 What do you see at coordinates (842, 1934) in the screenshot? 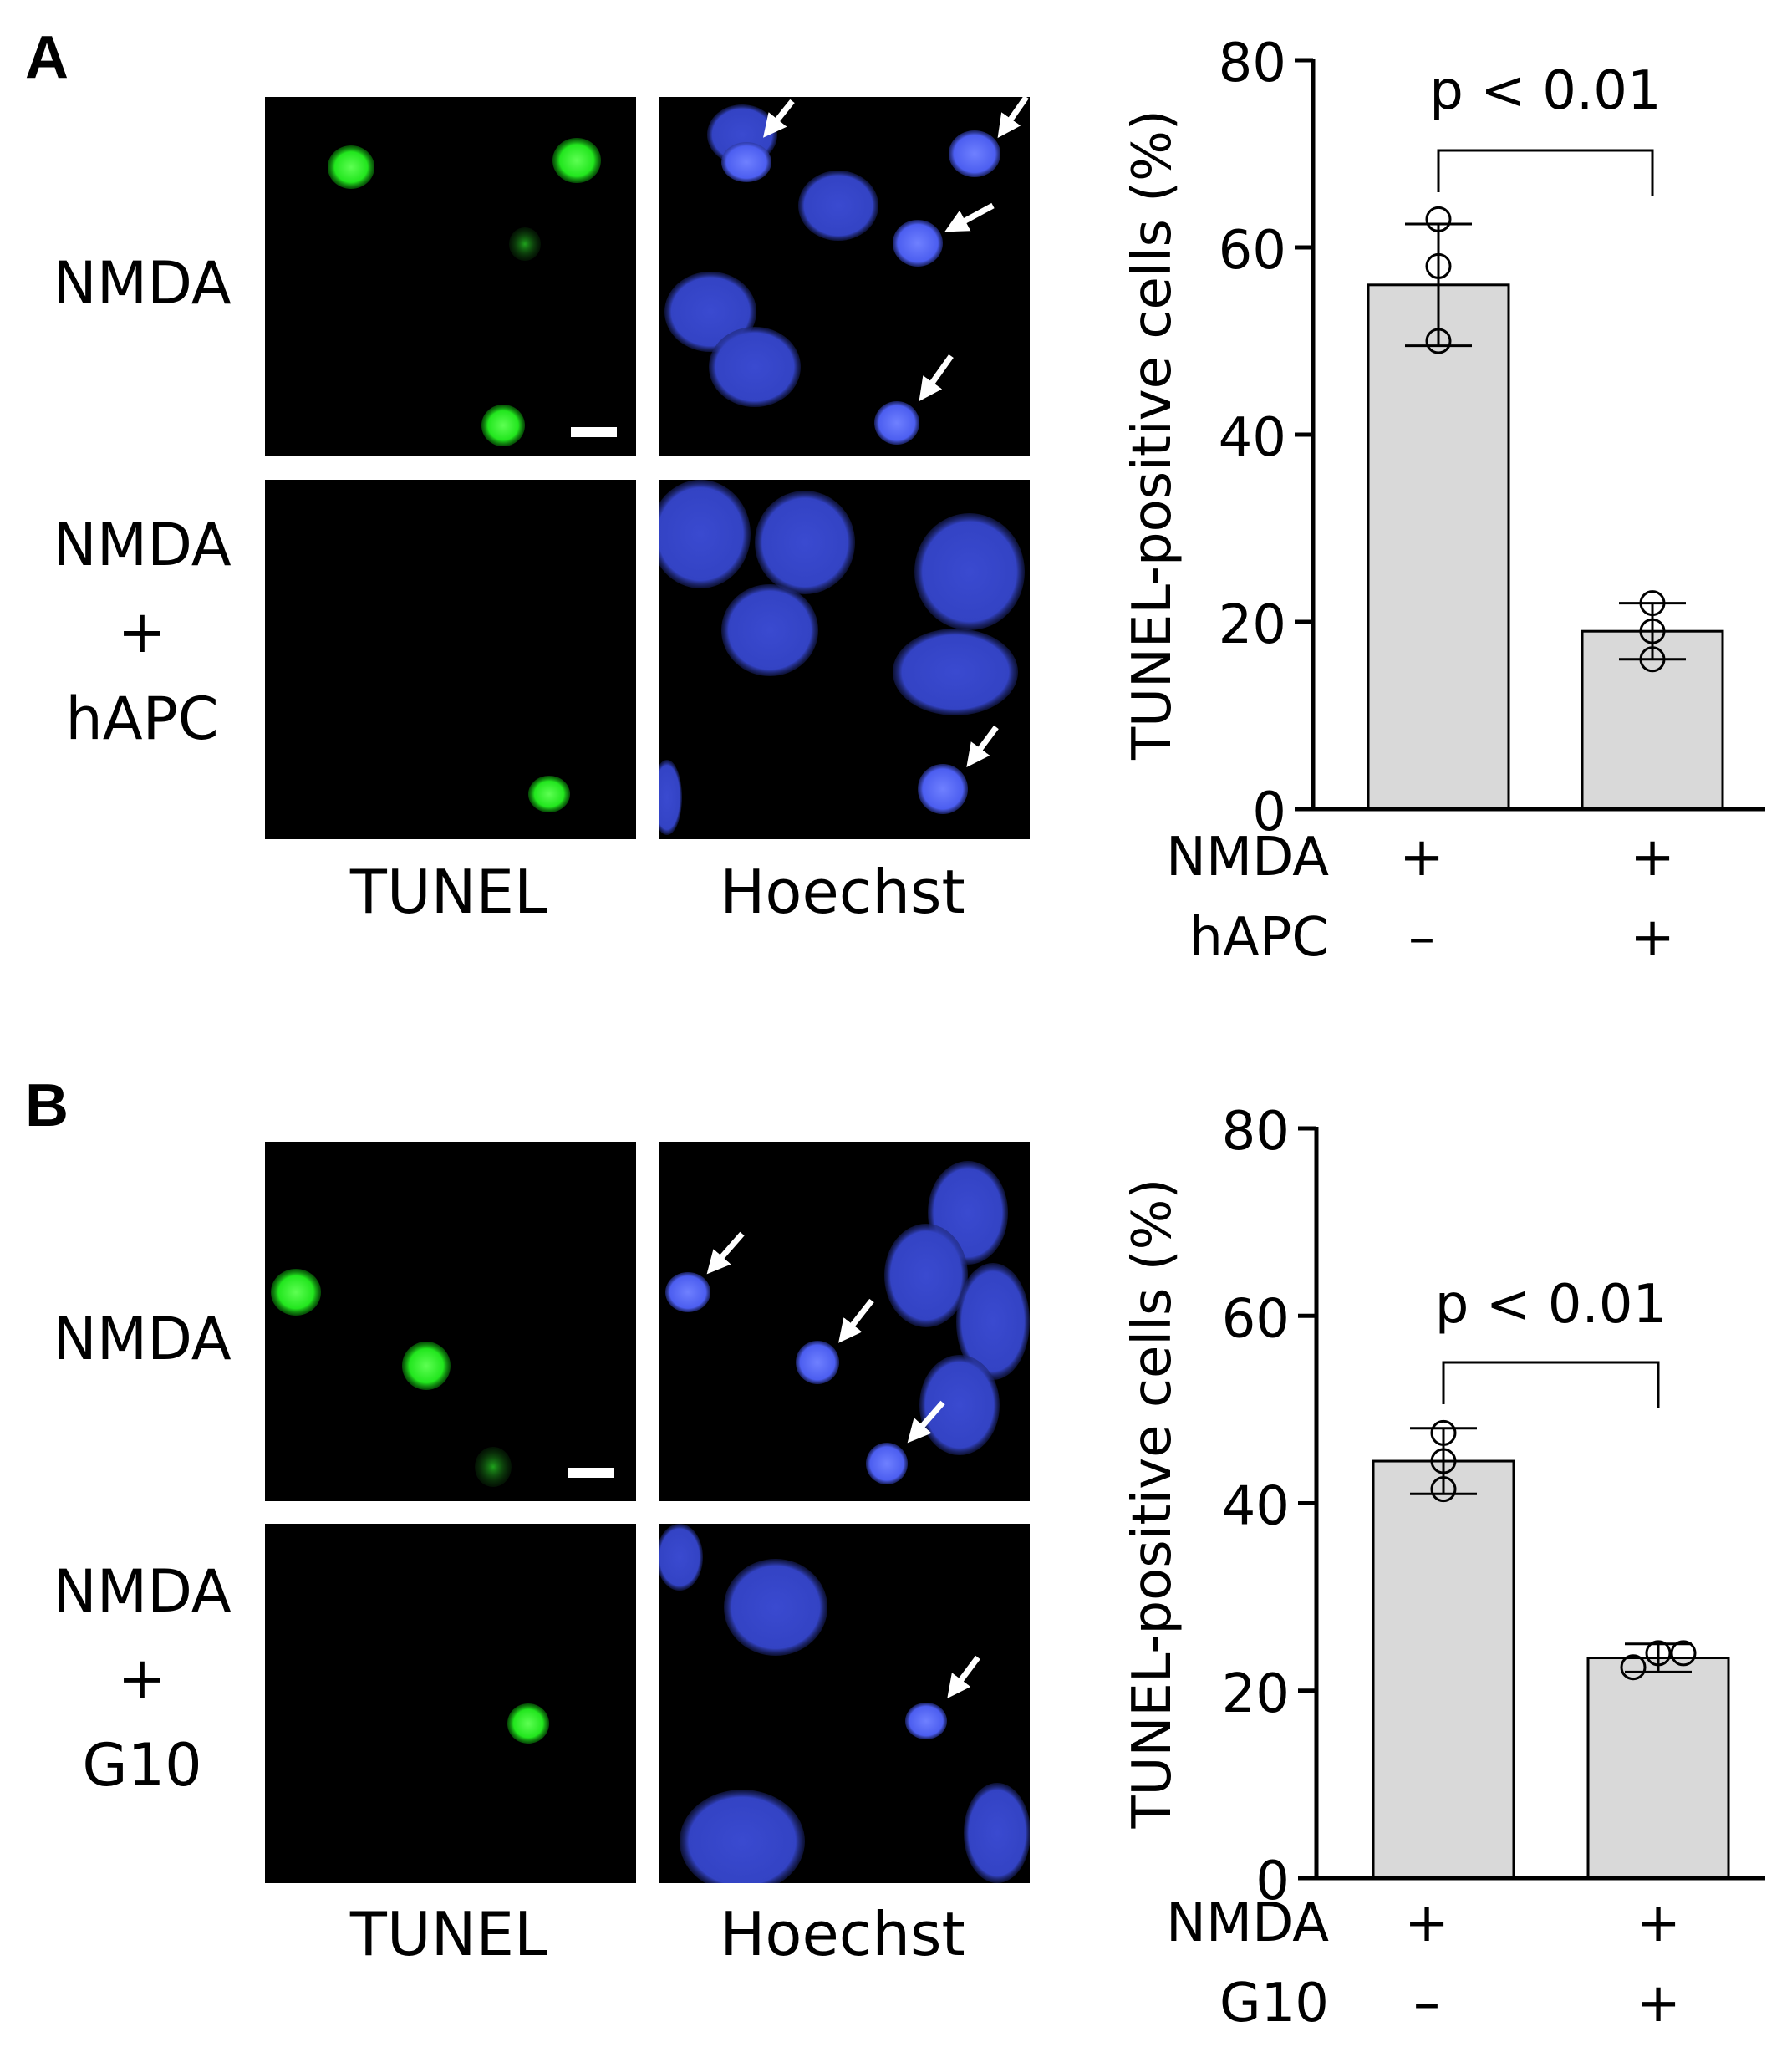
I see `image-label-hoechst-b: Hoechst` at bounding box center [842, 1934].